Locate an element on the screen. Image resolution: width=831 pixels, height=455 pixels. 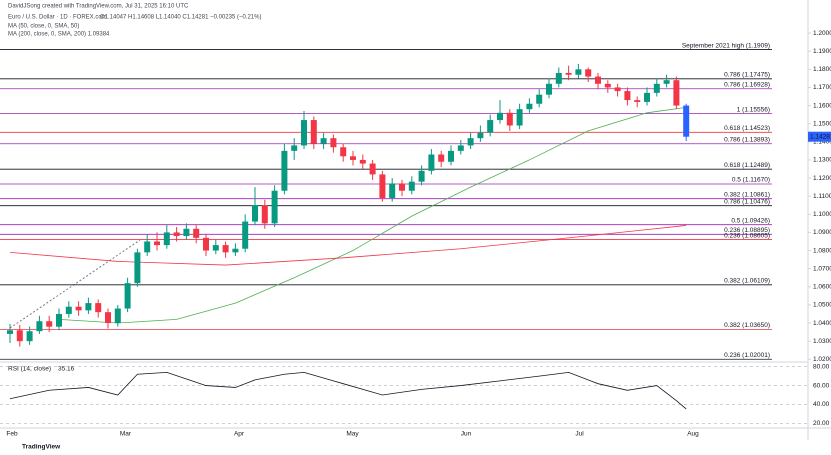
x-tick-label: Apr is located at coordinates (239, 434).